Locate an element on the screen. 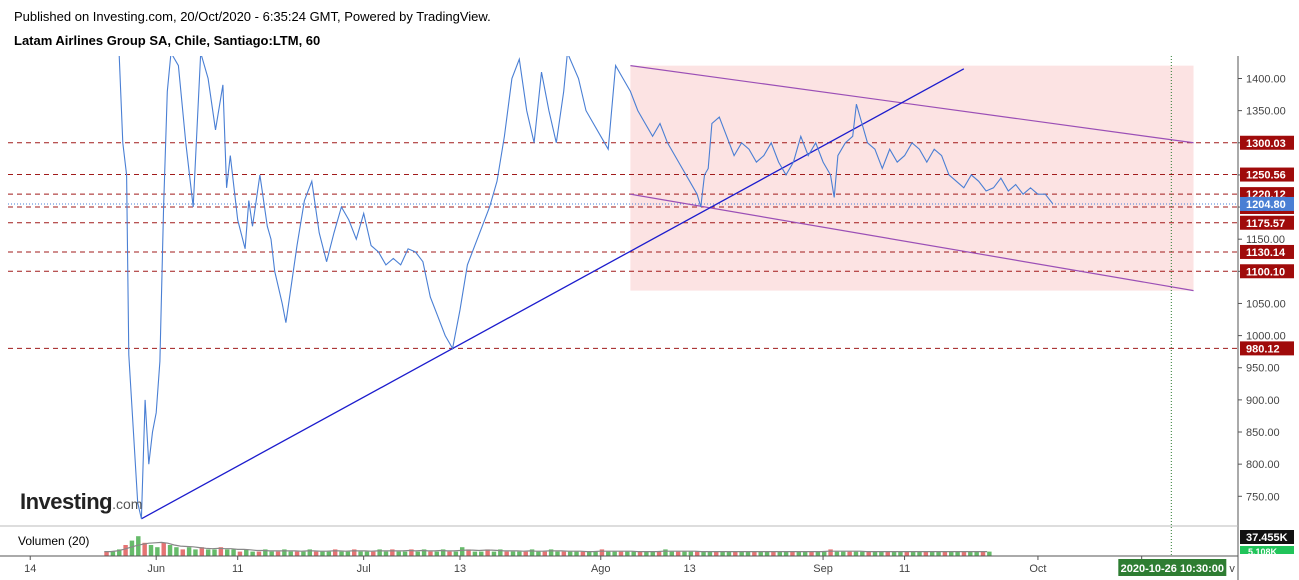 The width and height of the screenshot is (1299, 580). investing-logo: Investing.com is located at coordinates (81, 502).